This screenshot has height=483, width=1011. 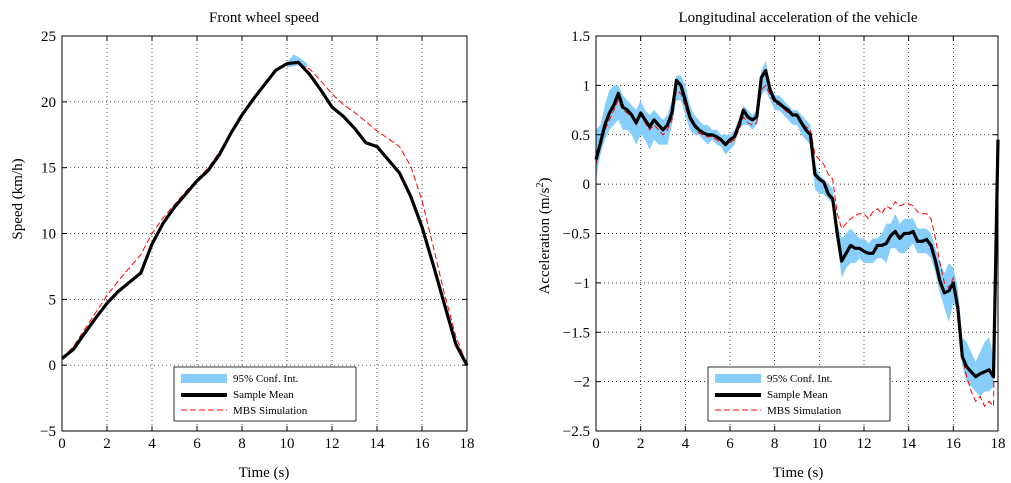 What do you see at coordinates (48, 103) in the screenshot?
I see `y-tick-label: 20` at bounding box center [48, 103].